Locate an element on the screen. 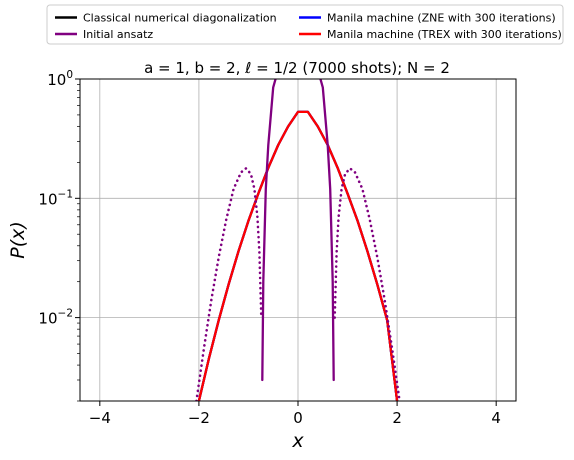 The width and height of the screenshot is (574, 460). x-tick-label: 4 is located at coordinates (496, 418).